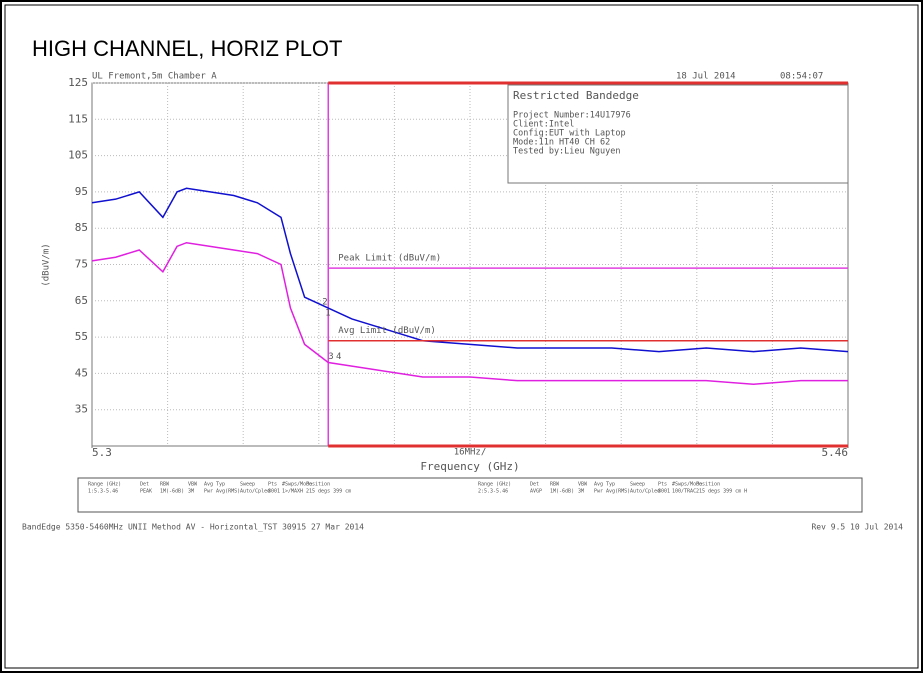  Describe the element at coordinates (543, 125) in the screenshot. I see `info-line: Client:Intel` at that location.